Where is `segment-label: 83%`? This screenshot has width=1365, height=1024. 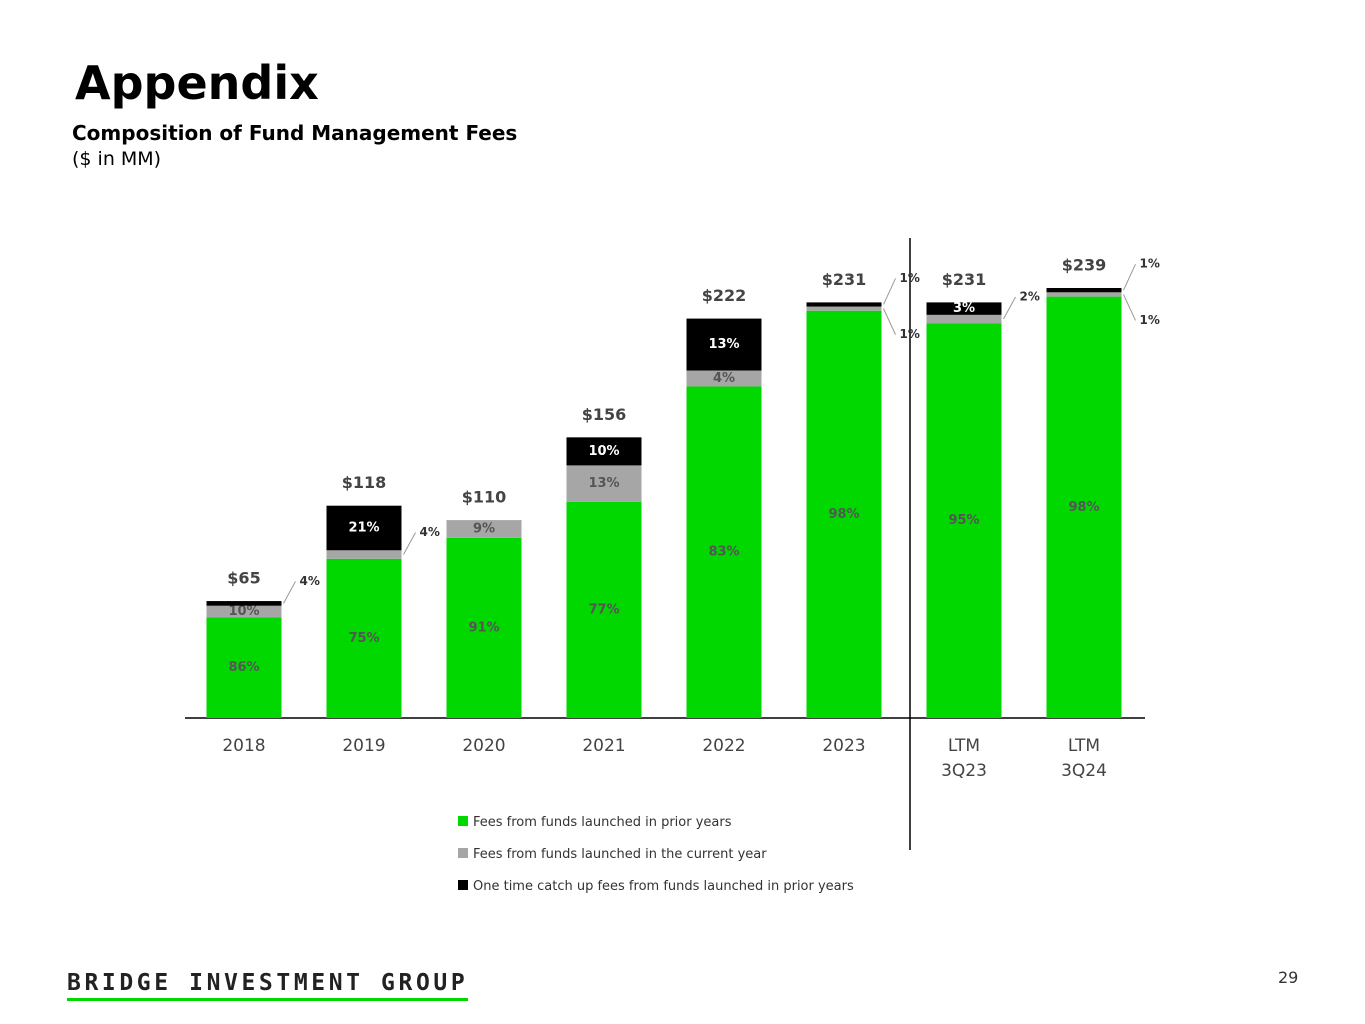 segment-label: 83% is located at coordinates (723, 552).